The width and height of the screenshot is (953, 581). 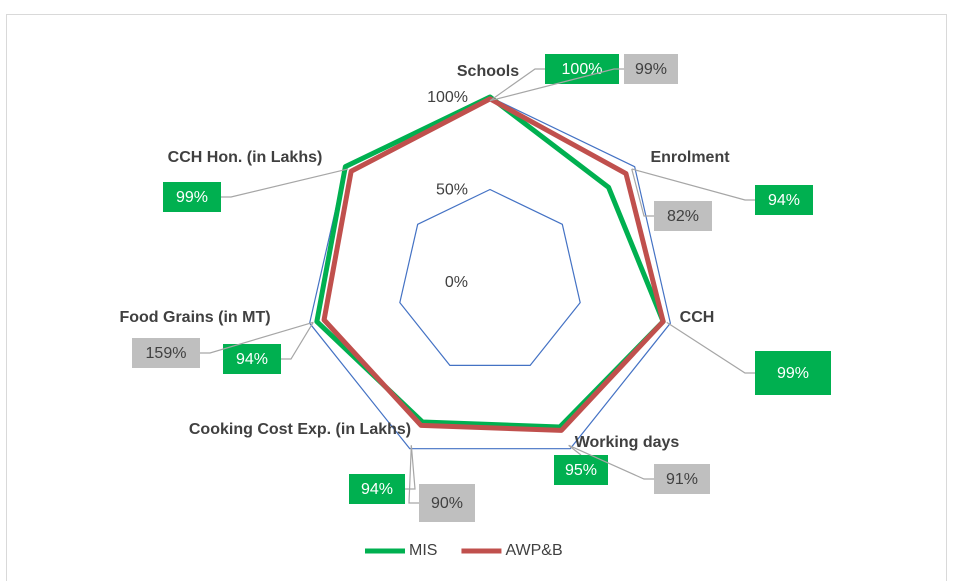 I want to click on label-text: 159%, so click(x=166, y=353).